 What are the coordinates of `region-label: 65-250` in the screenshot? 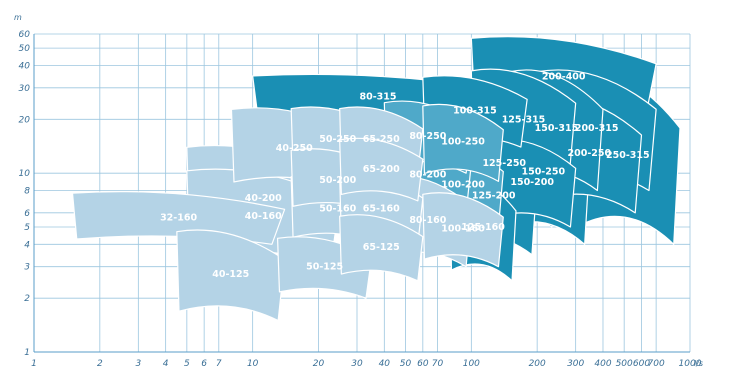 It's located at (381, 139).